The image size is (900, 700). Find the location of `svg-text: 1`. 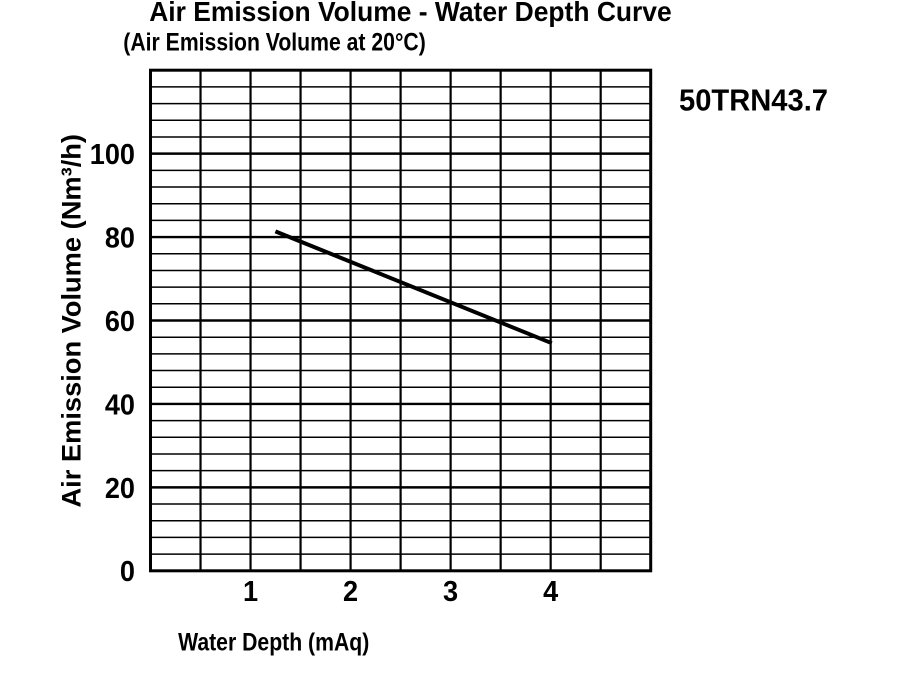

svg-text: 1 is located at coordinates (250, 592).